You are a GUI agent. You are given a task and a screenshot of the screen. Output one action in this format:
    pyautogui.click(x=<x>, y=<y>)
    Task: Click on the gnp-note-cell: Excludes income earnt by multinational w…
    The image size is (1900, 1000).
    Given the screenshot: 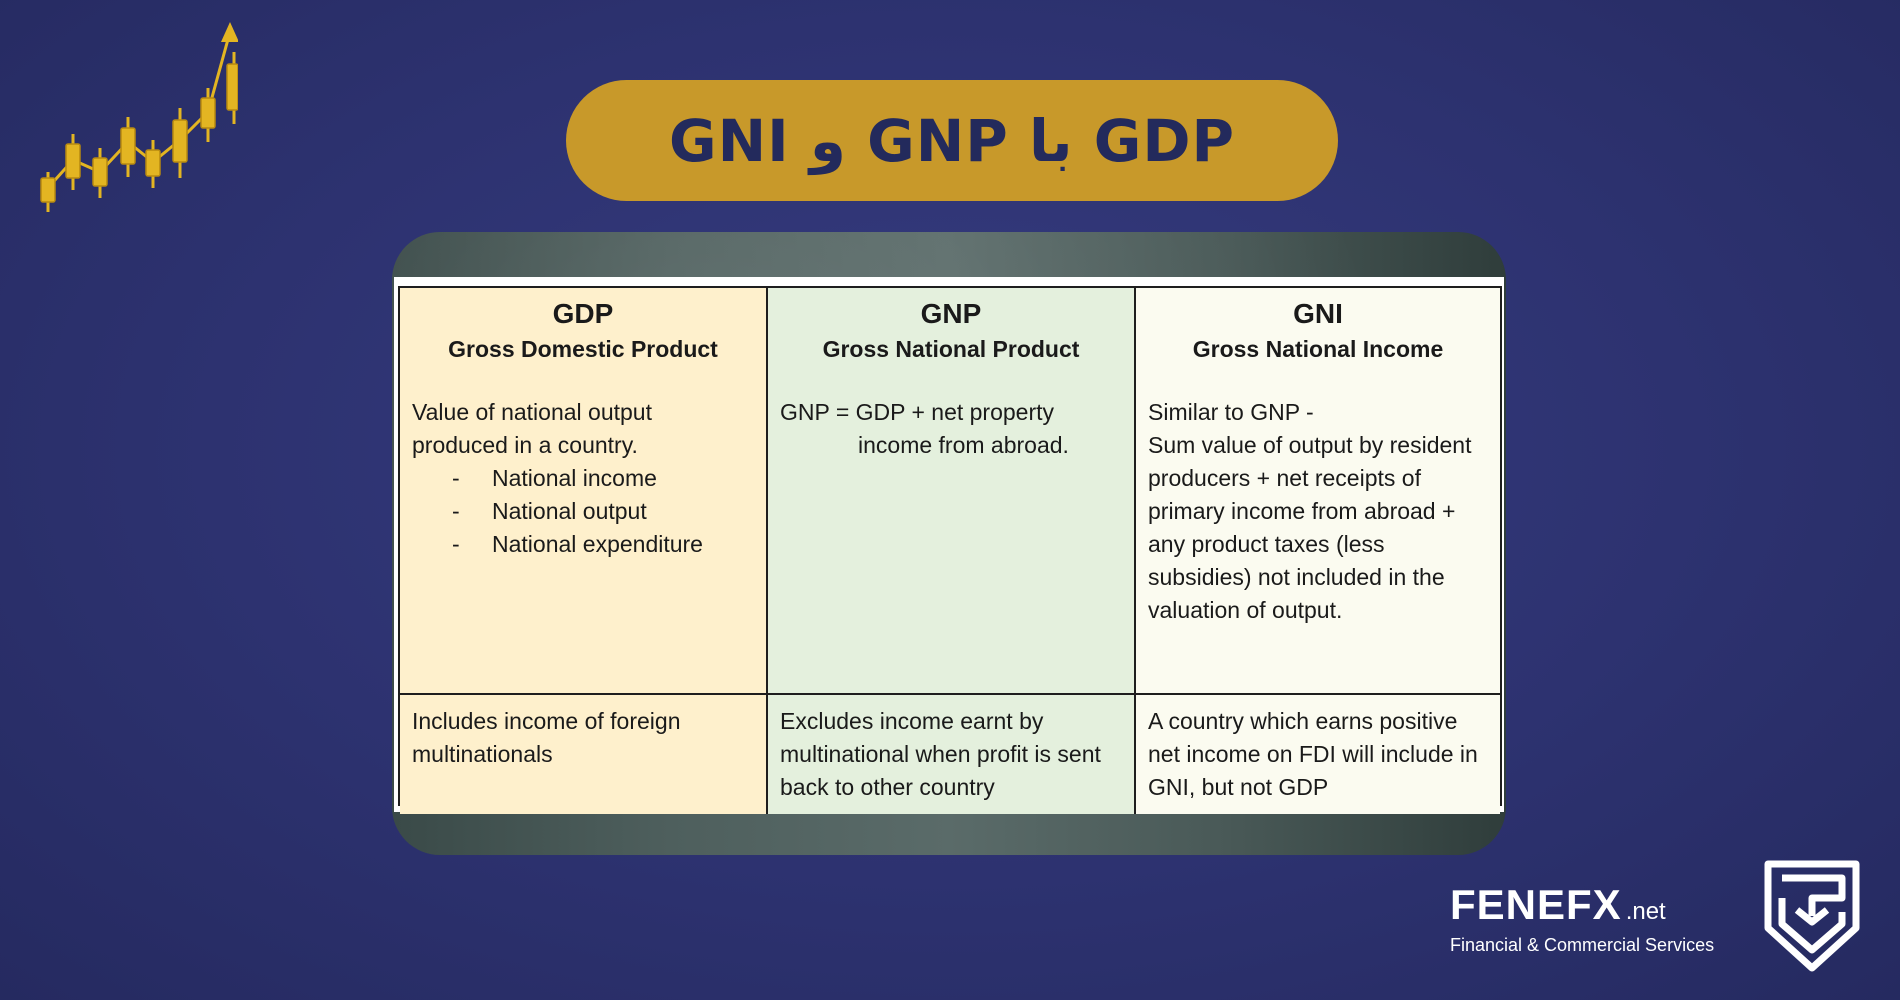 What is the action you would take?
    pyautogui.click(x=952, y=753)
    